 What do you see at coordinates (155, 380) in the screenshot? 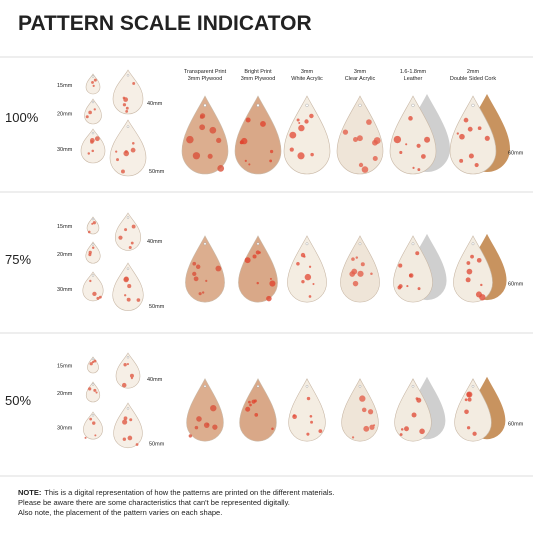
I see `size-label: 40mm` at bounding box center [155, 380].